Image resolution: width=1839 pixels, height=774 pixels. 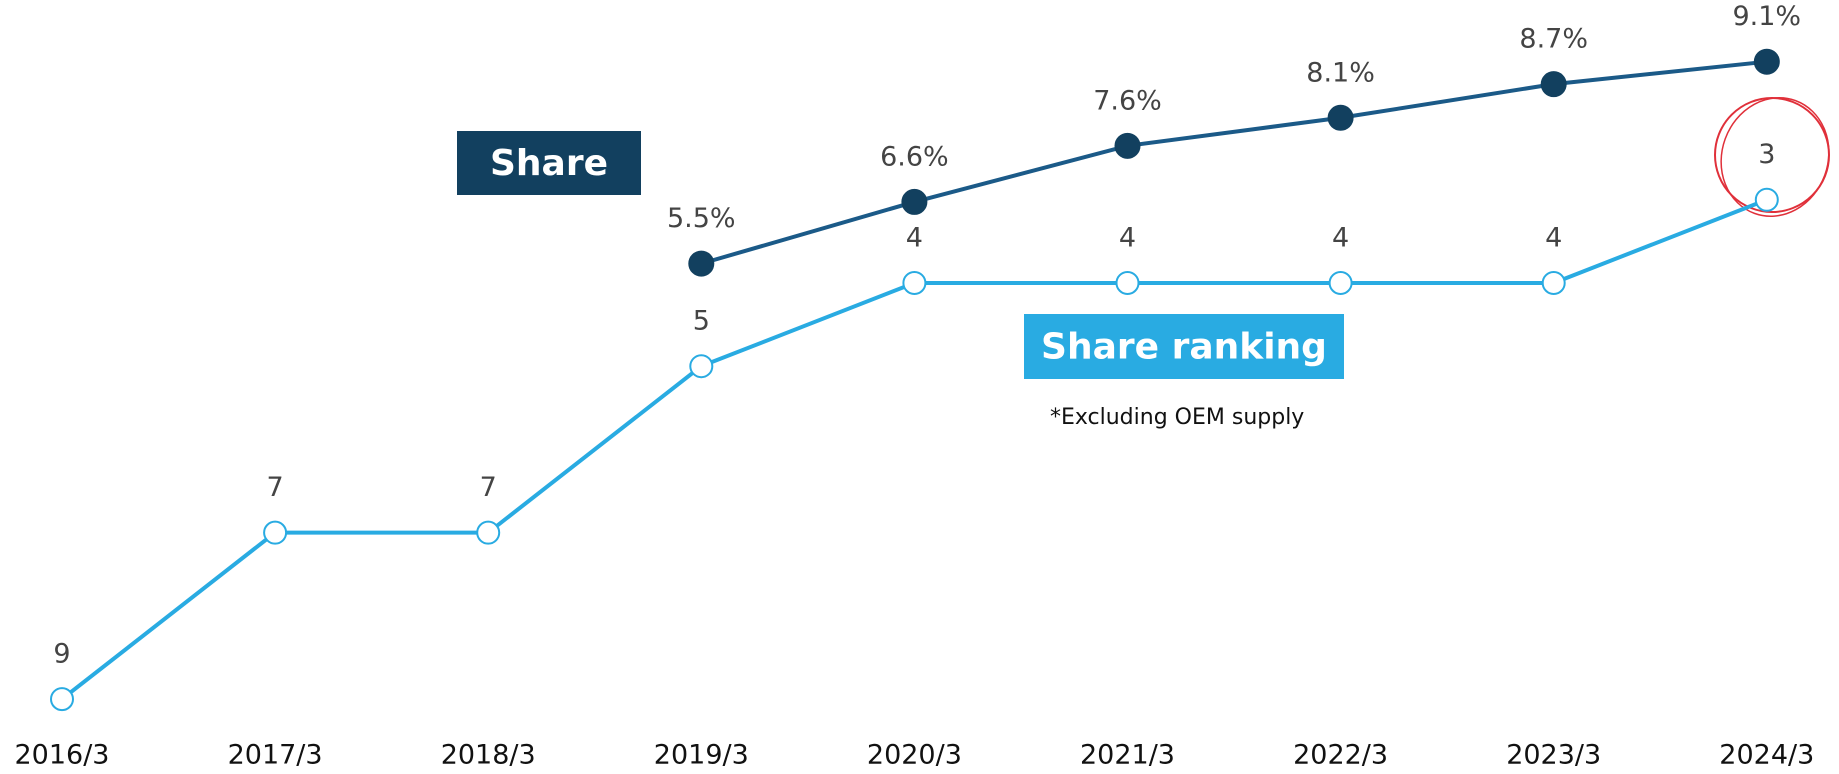 I want to click on x-tick-label: 2021/3, so click(x=1127, y=755).